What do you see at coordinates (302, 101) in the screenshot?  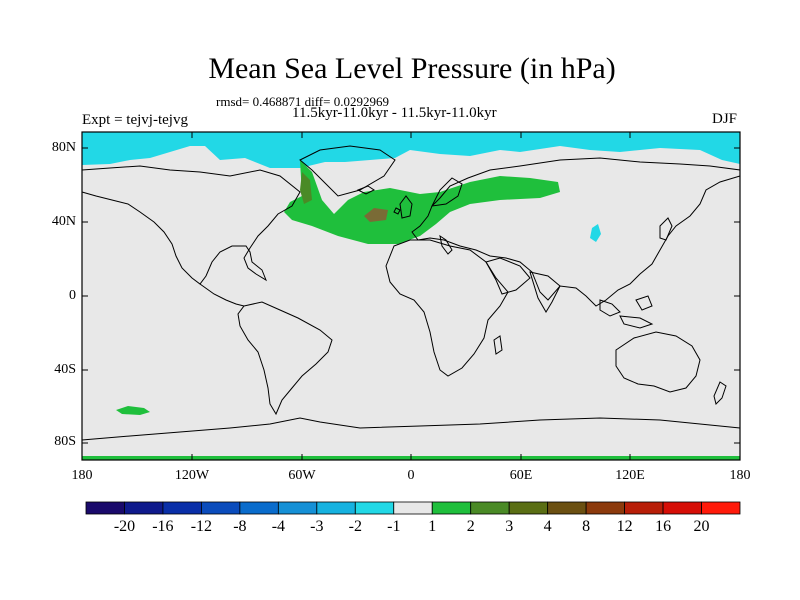 I see `rmsd-diff-stats: rmsd= 0.468871 diff= 0.0292969` at bounding box center [302, 101].